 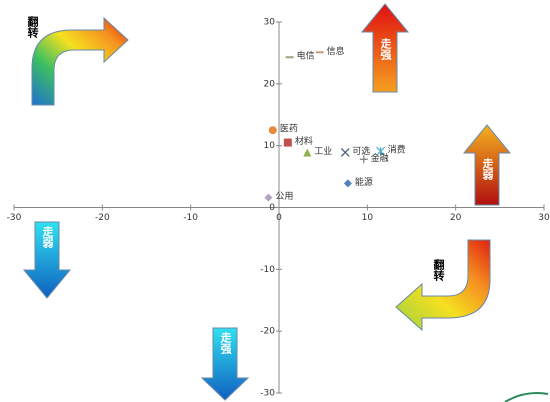 What do you see at coordinates (526, 397) in the screenshot?
I see `logo` at bounding box center [526, 397].